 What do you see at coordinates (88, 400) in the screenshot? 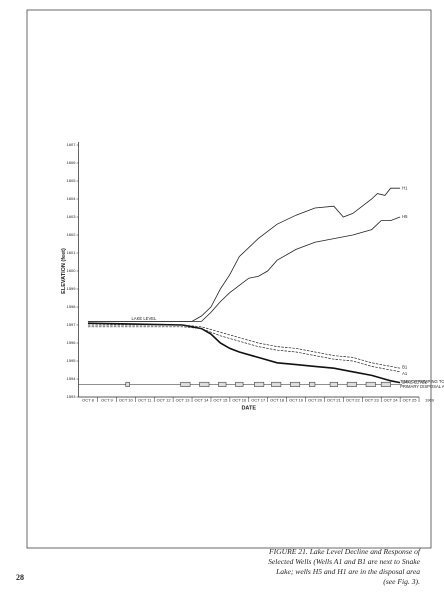
I see `x-tick-label: OCT 8` at bounding box center [88, 400].